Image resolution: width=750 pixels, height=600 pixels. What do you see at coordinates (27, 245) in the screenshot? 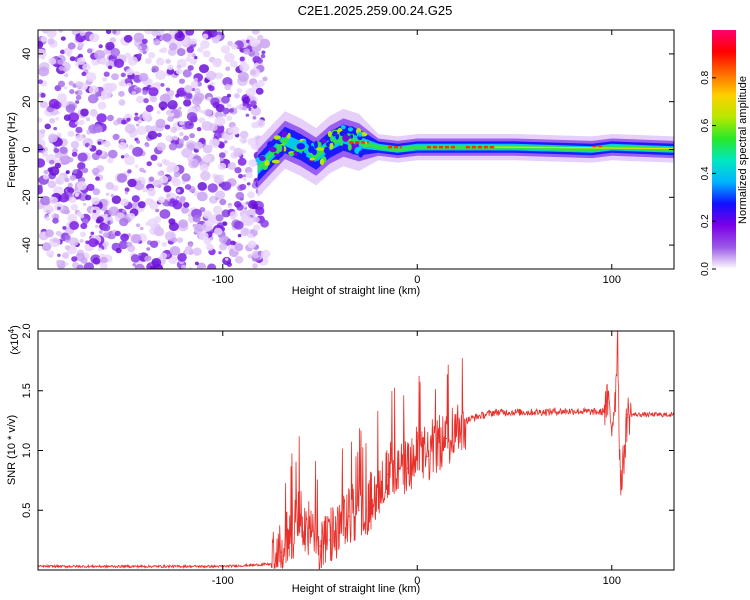
I see `y-tick-label: -40` at bounding box center [27, 245].